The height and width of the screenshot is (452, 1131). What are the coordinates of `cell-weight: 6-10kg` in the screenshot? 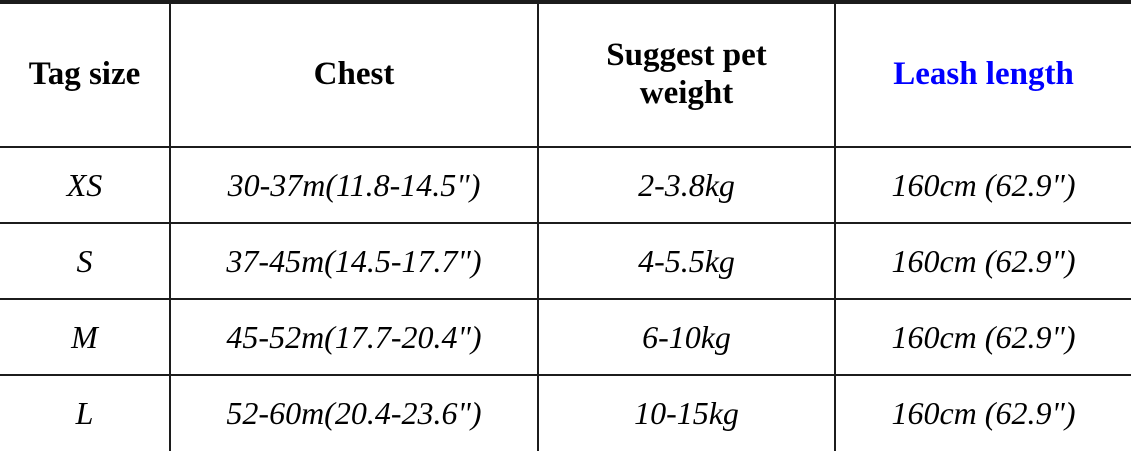 It's located at (686, 337).